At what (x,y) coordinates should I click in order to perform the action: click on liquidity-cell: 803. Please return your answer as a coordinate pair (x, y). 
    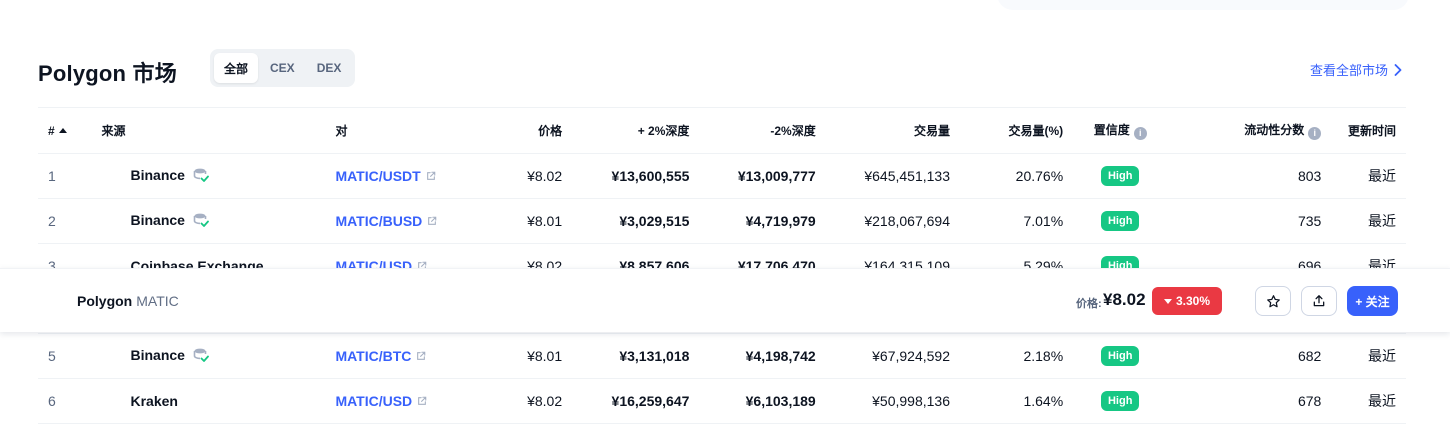
    Looking at the image, I should click on (1249, 176).